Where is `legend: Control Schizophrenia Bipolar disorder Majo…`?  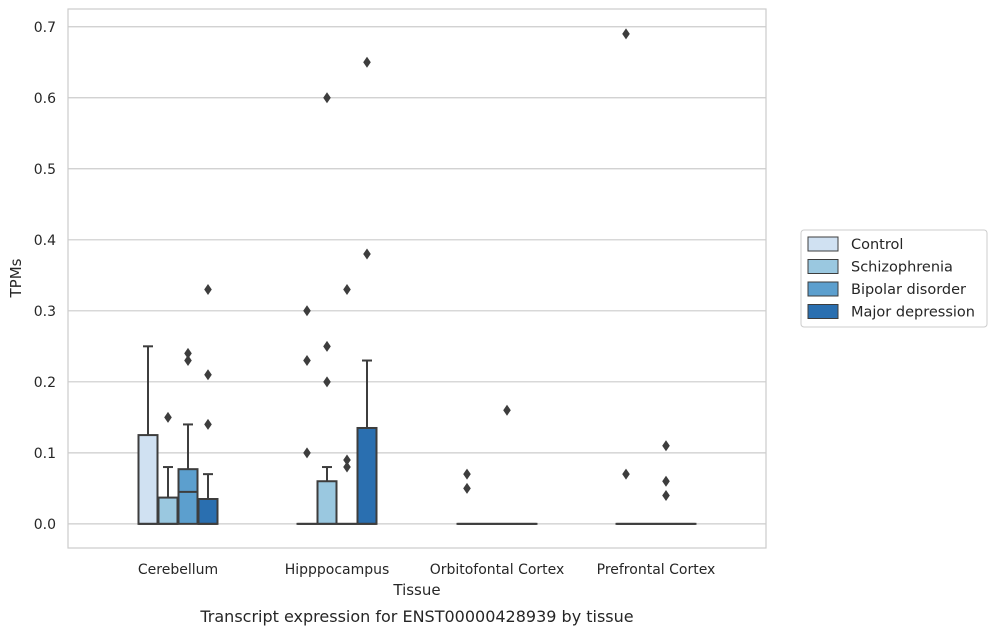 legend: Control Schizophrenia Bipolar disorder Majo… is located at coordinates (894, 278).